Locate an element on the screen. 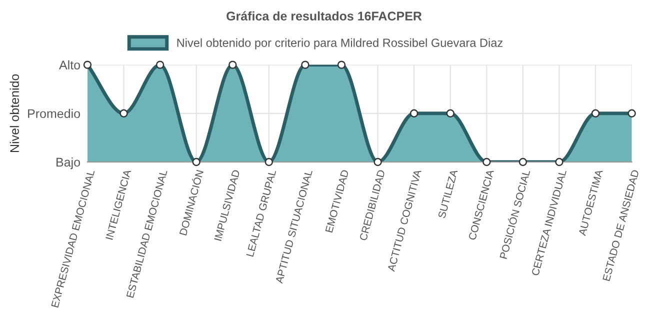 Image resolution: width=648 pixels, height=324 pixels. legend-label: Nivel obtenido por criterio para Mildred Rossibel Guevara Diaz is located at coordinates (340, 44).